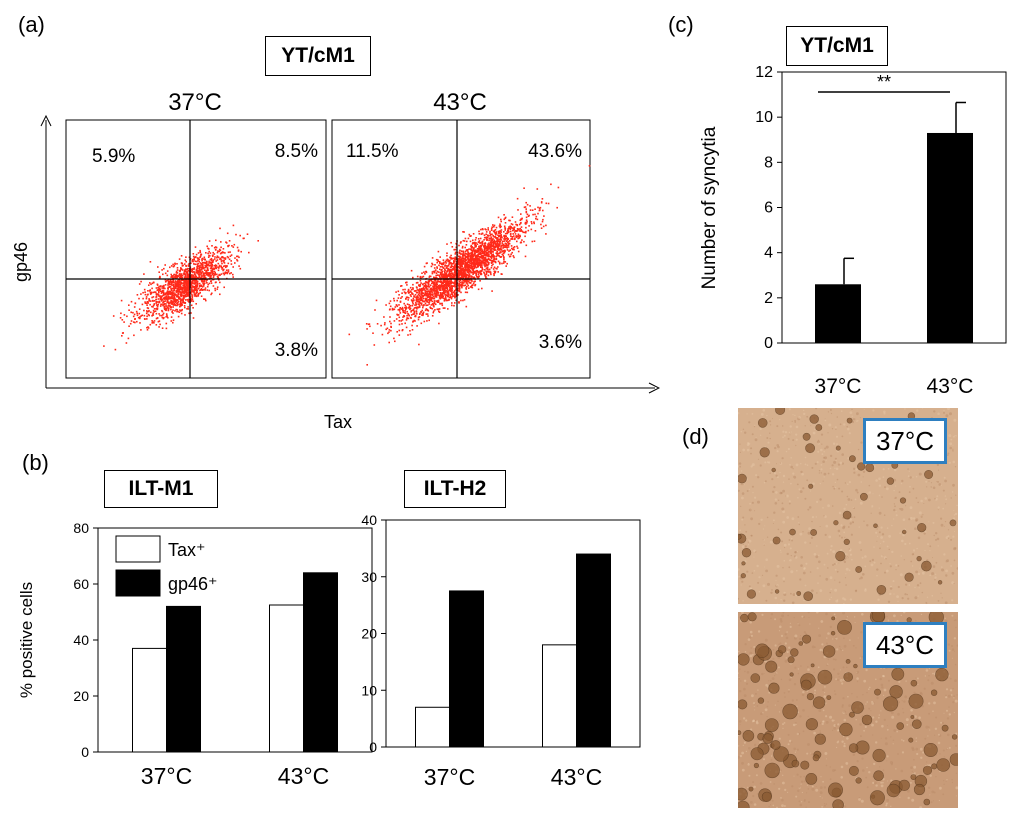  Describe the element at coordinates (296, 350) in the screenshot. I see `quadrant-lr: 3.8%` at that location.